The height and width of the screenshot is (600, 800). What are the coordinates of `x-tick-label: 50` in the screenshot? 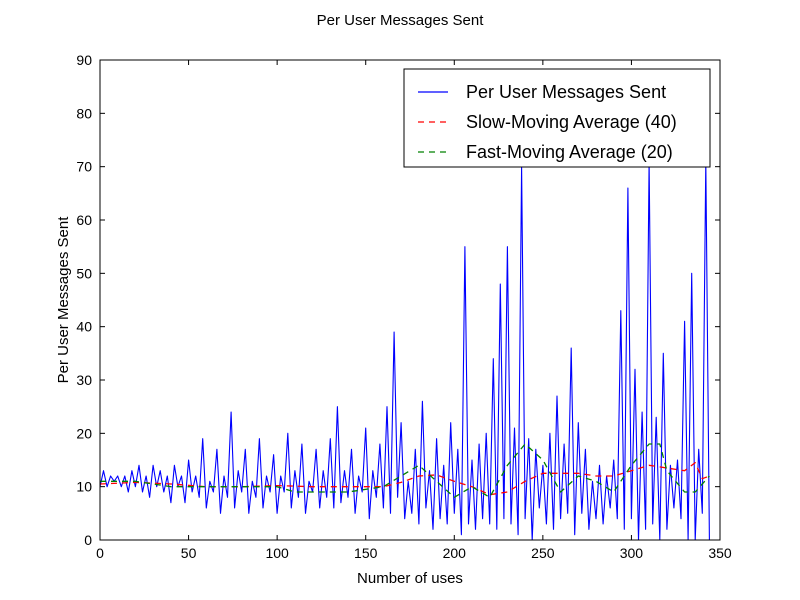 It's located at (189, 553).